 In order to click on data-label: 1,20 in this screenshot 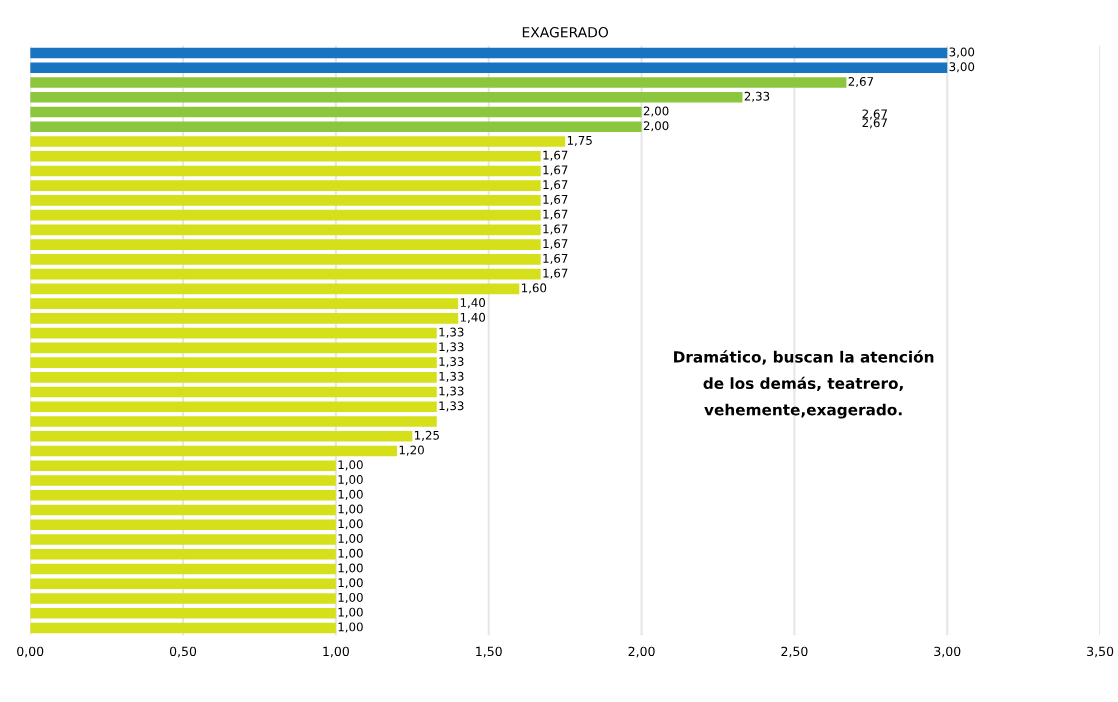, I will do `click(411, 450)`.